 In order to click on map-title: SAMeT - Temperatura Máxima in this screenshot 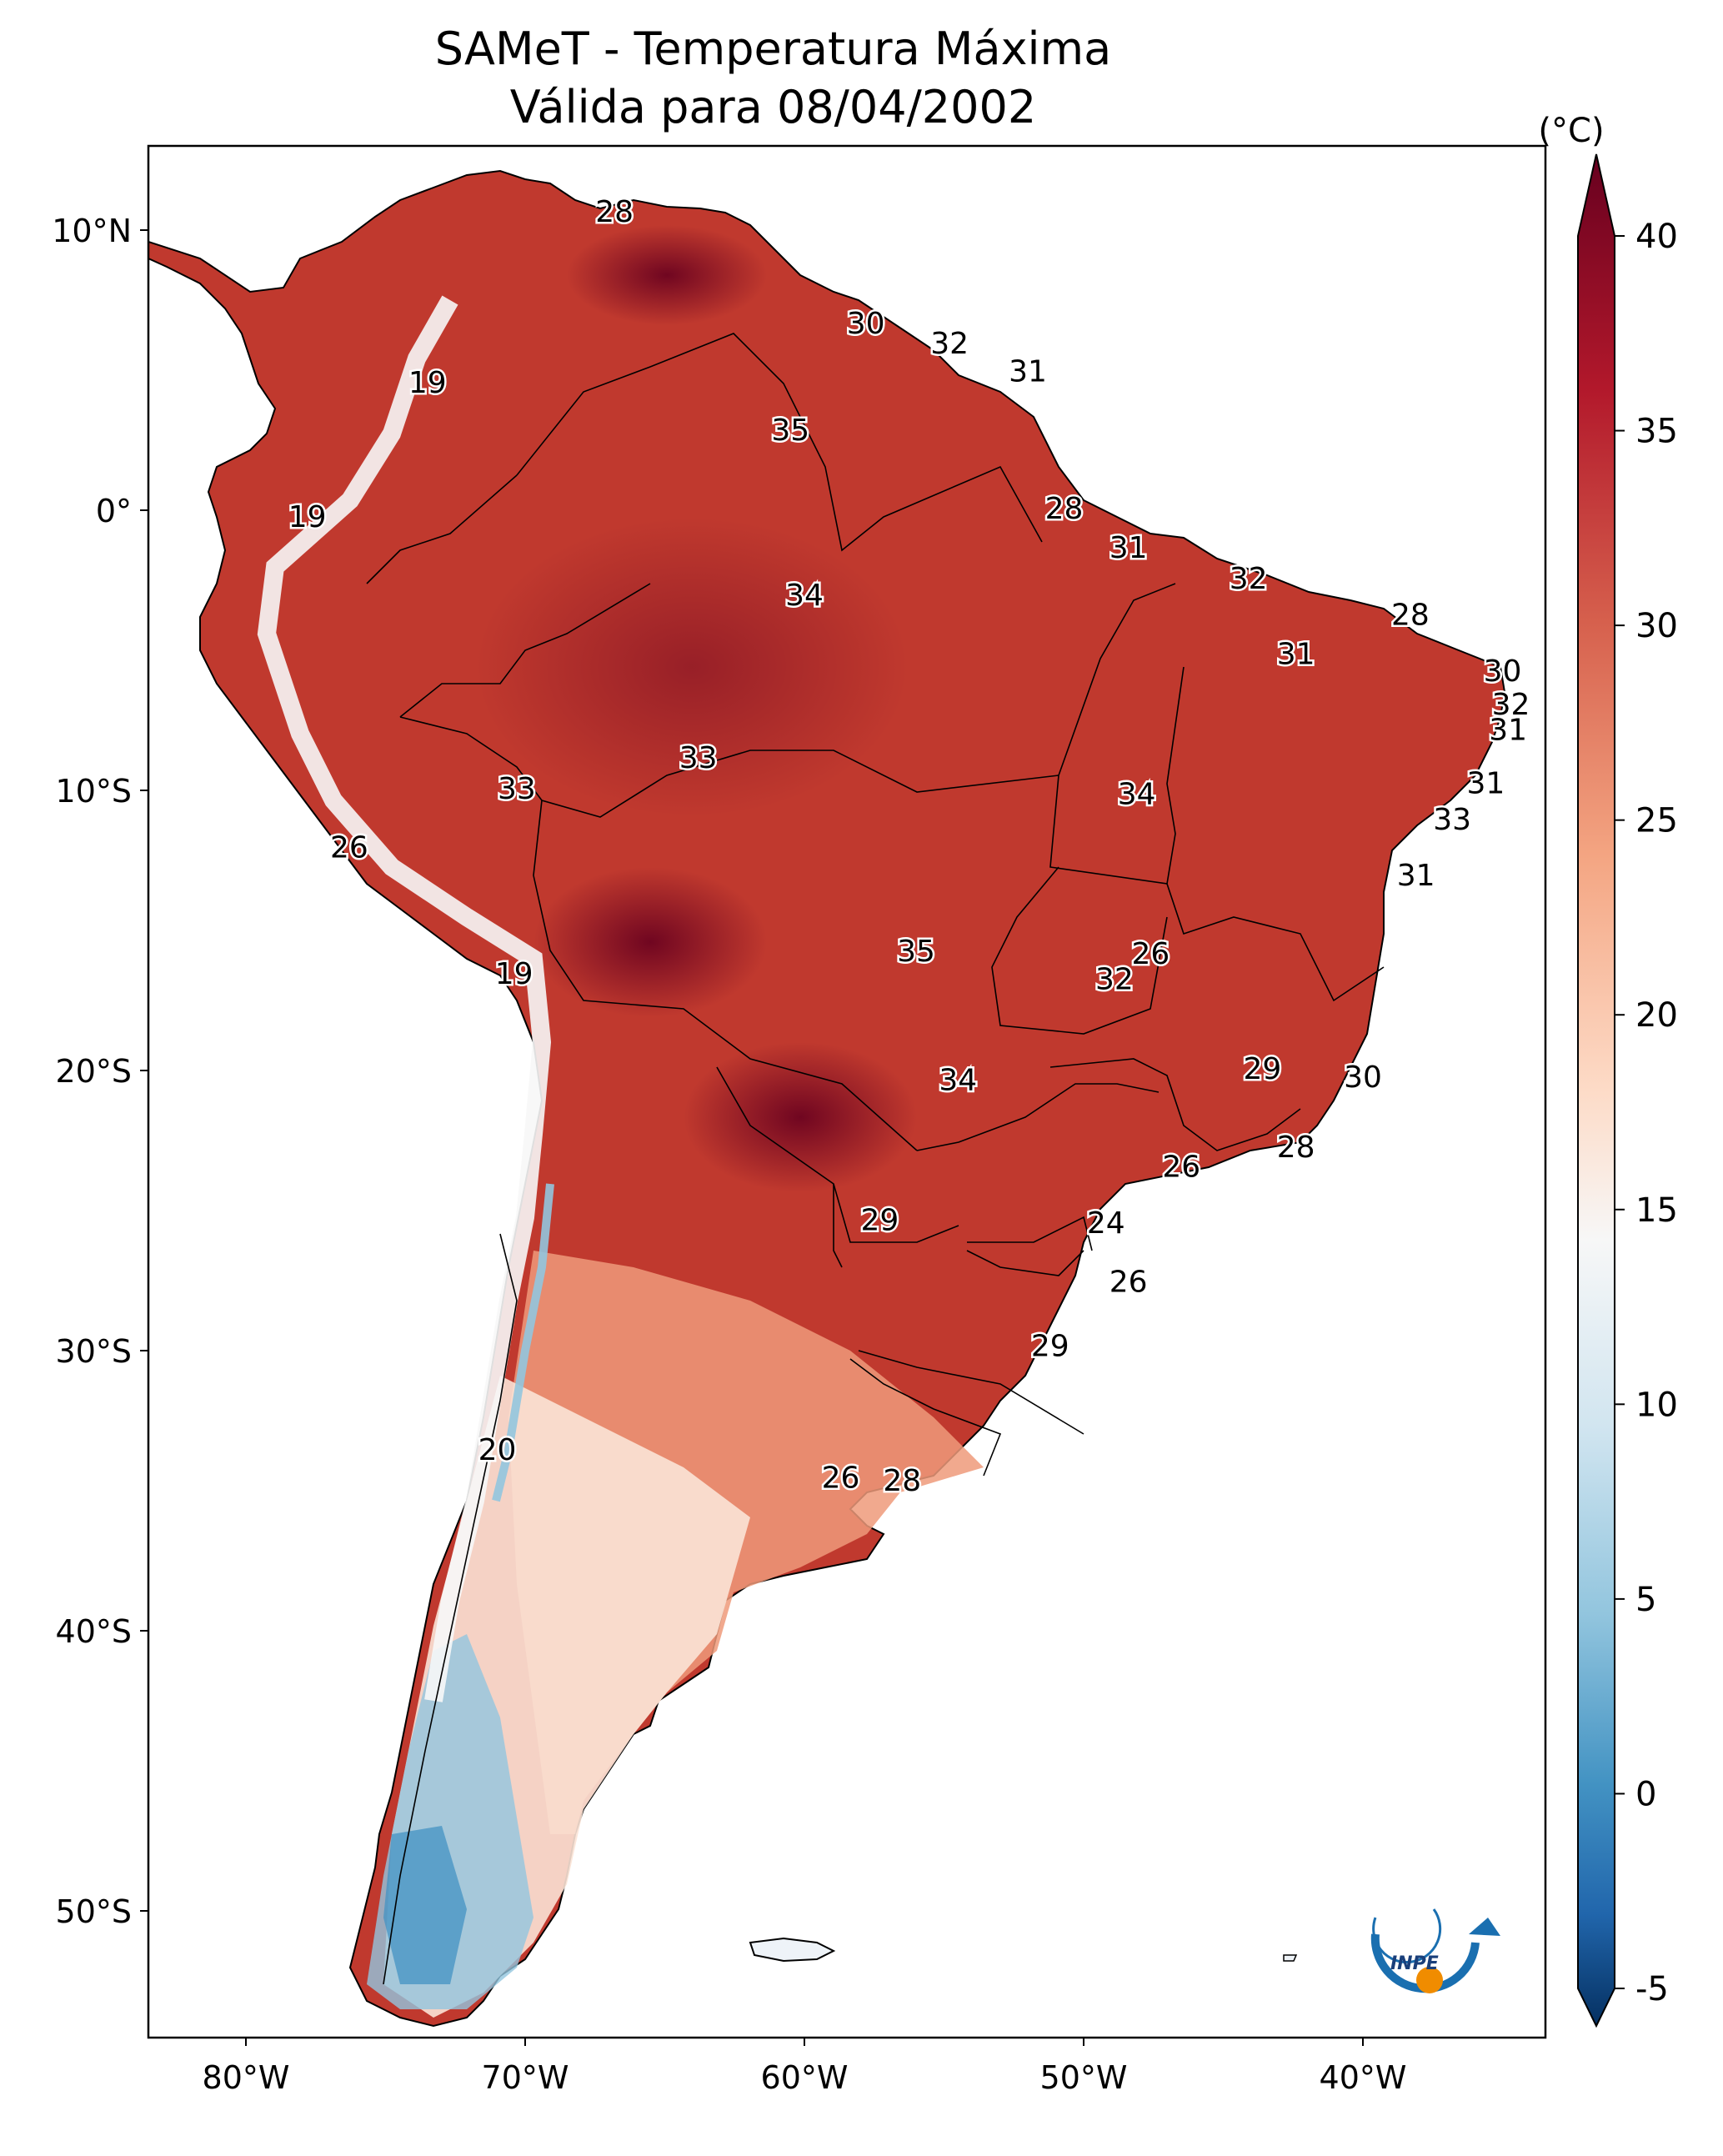, I will do `click(773, 49)`.